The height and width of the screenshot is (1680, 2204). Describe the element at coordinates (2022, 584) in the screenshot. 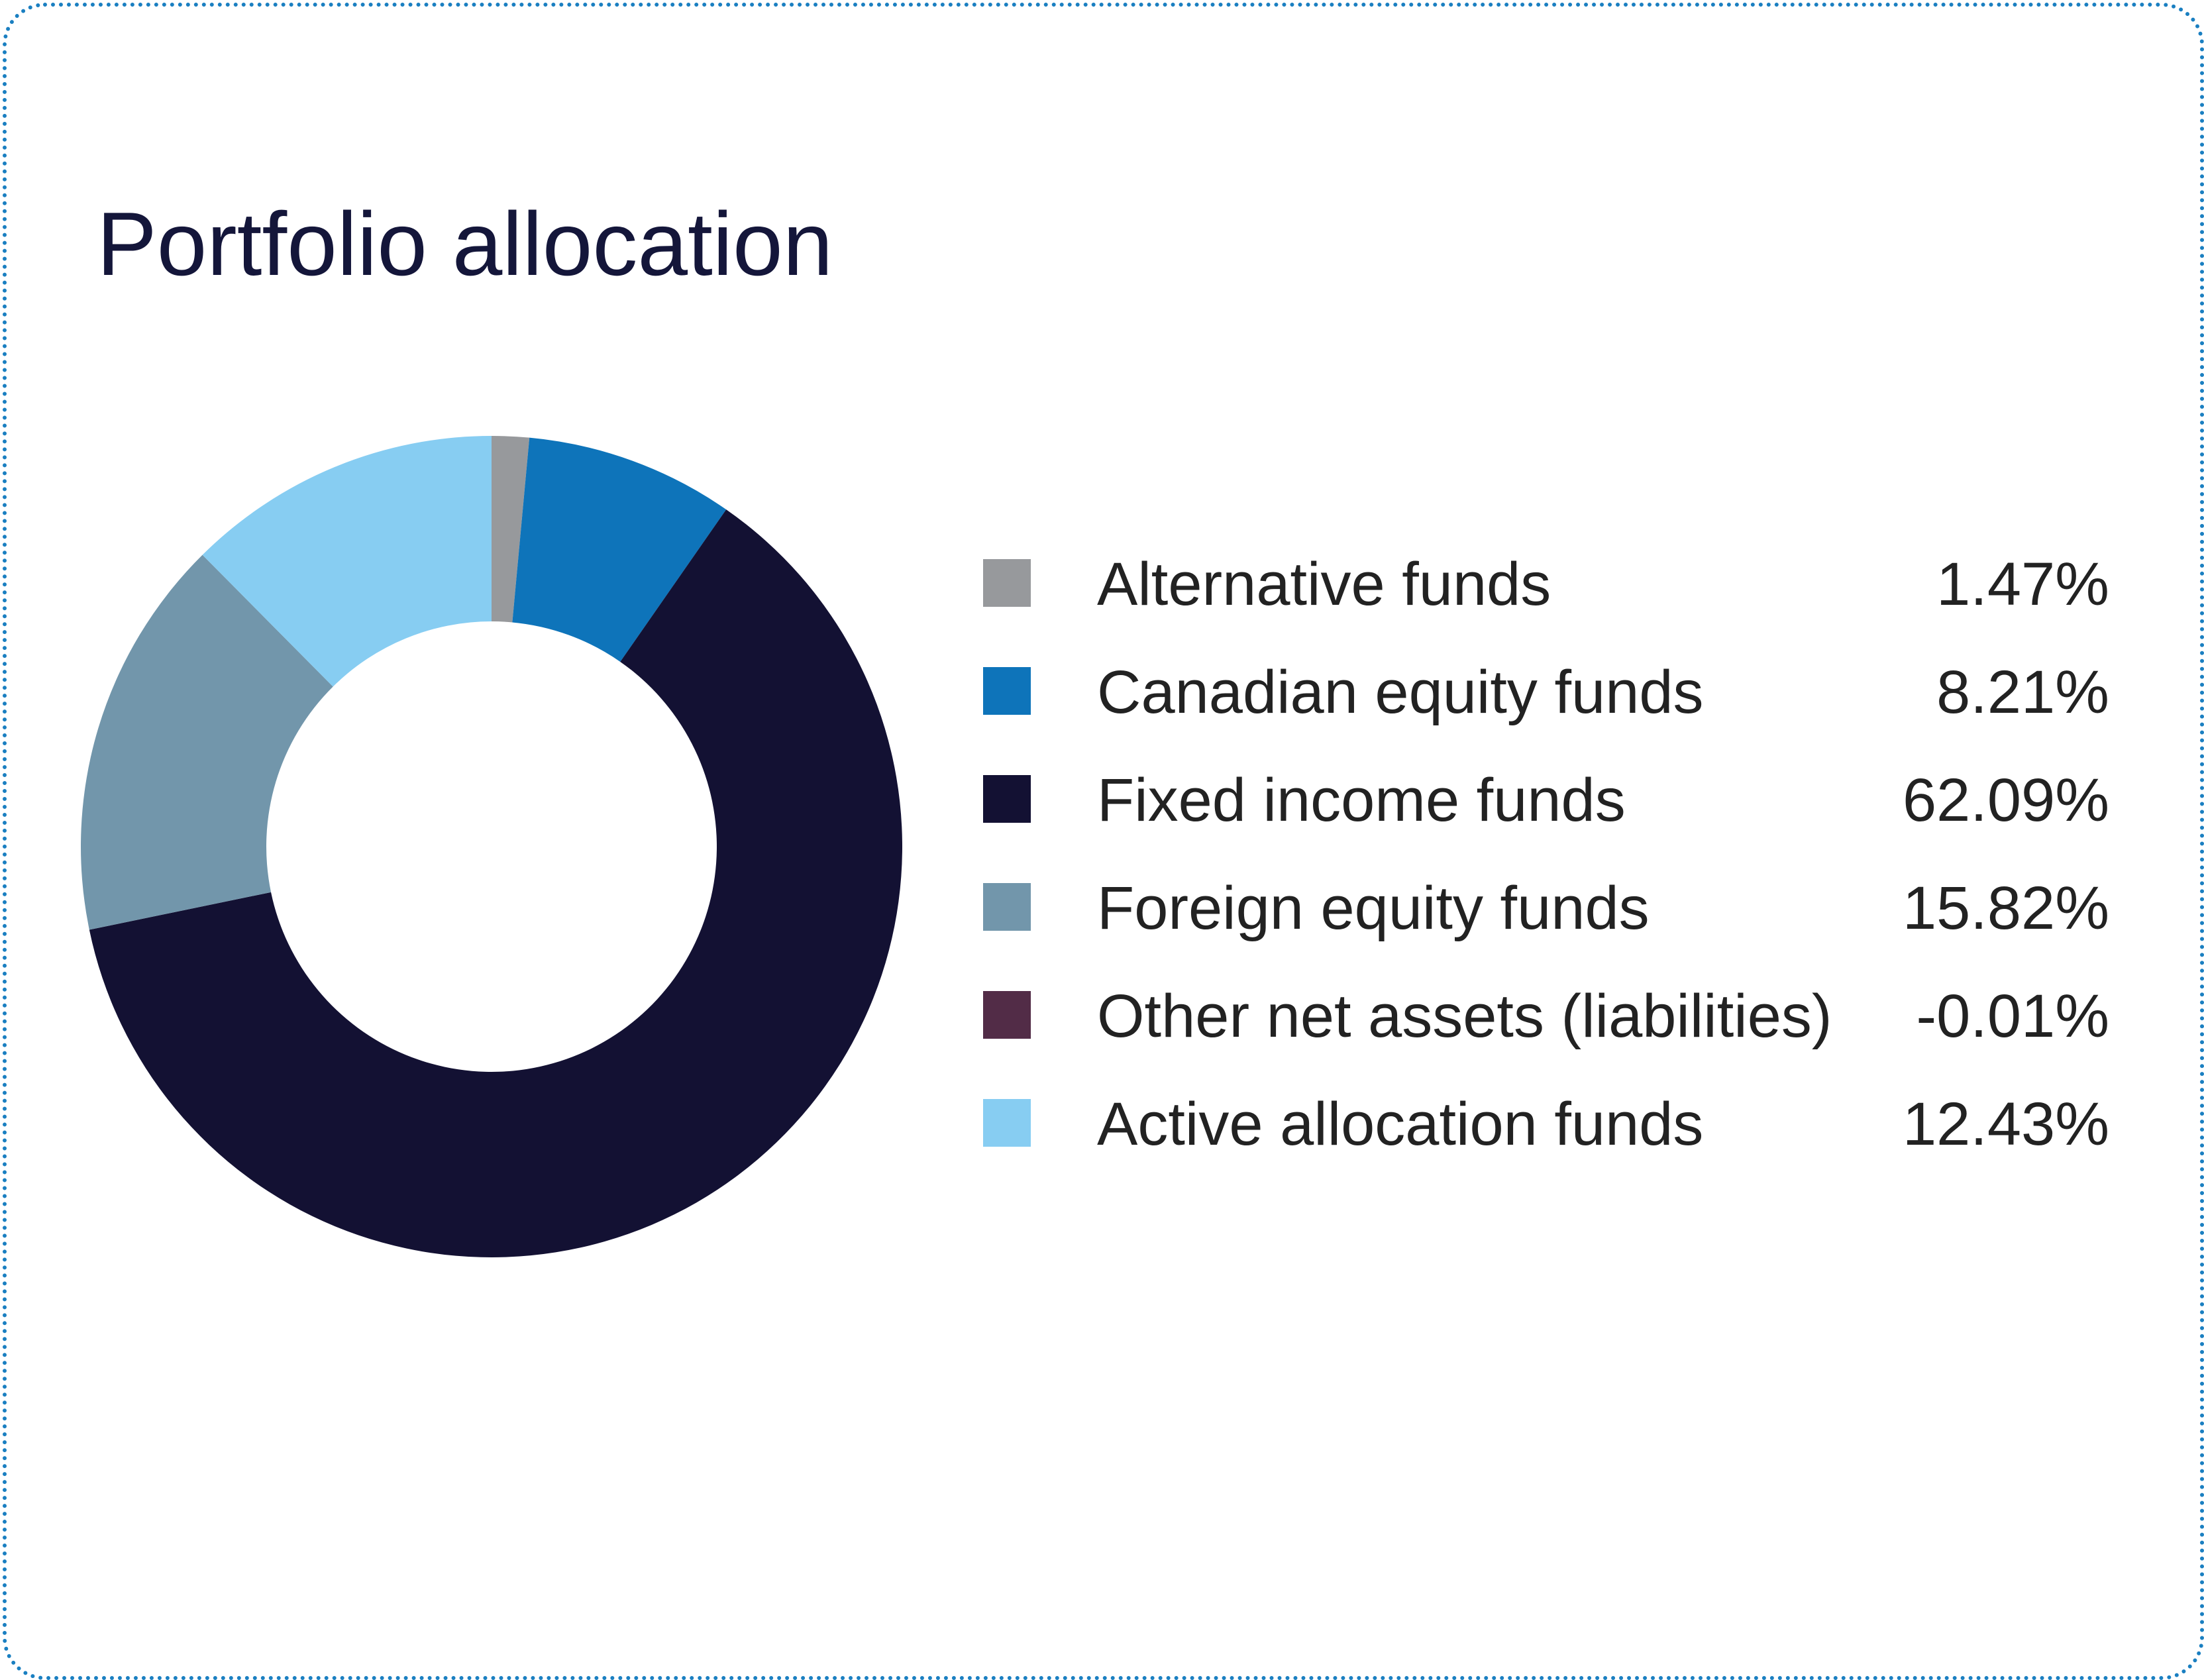

I see `legend-value: 1.47%` at that location.